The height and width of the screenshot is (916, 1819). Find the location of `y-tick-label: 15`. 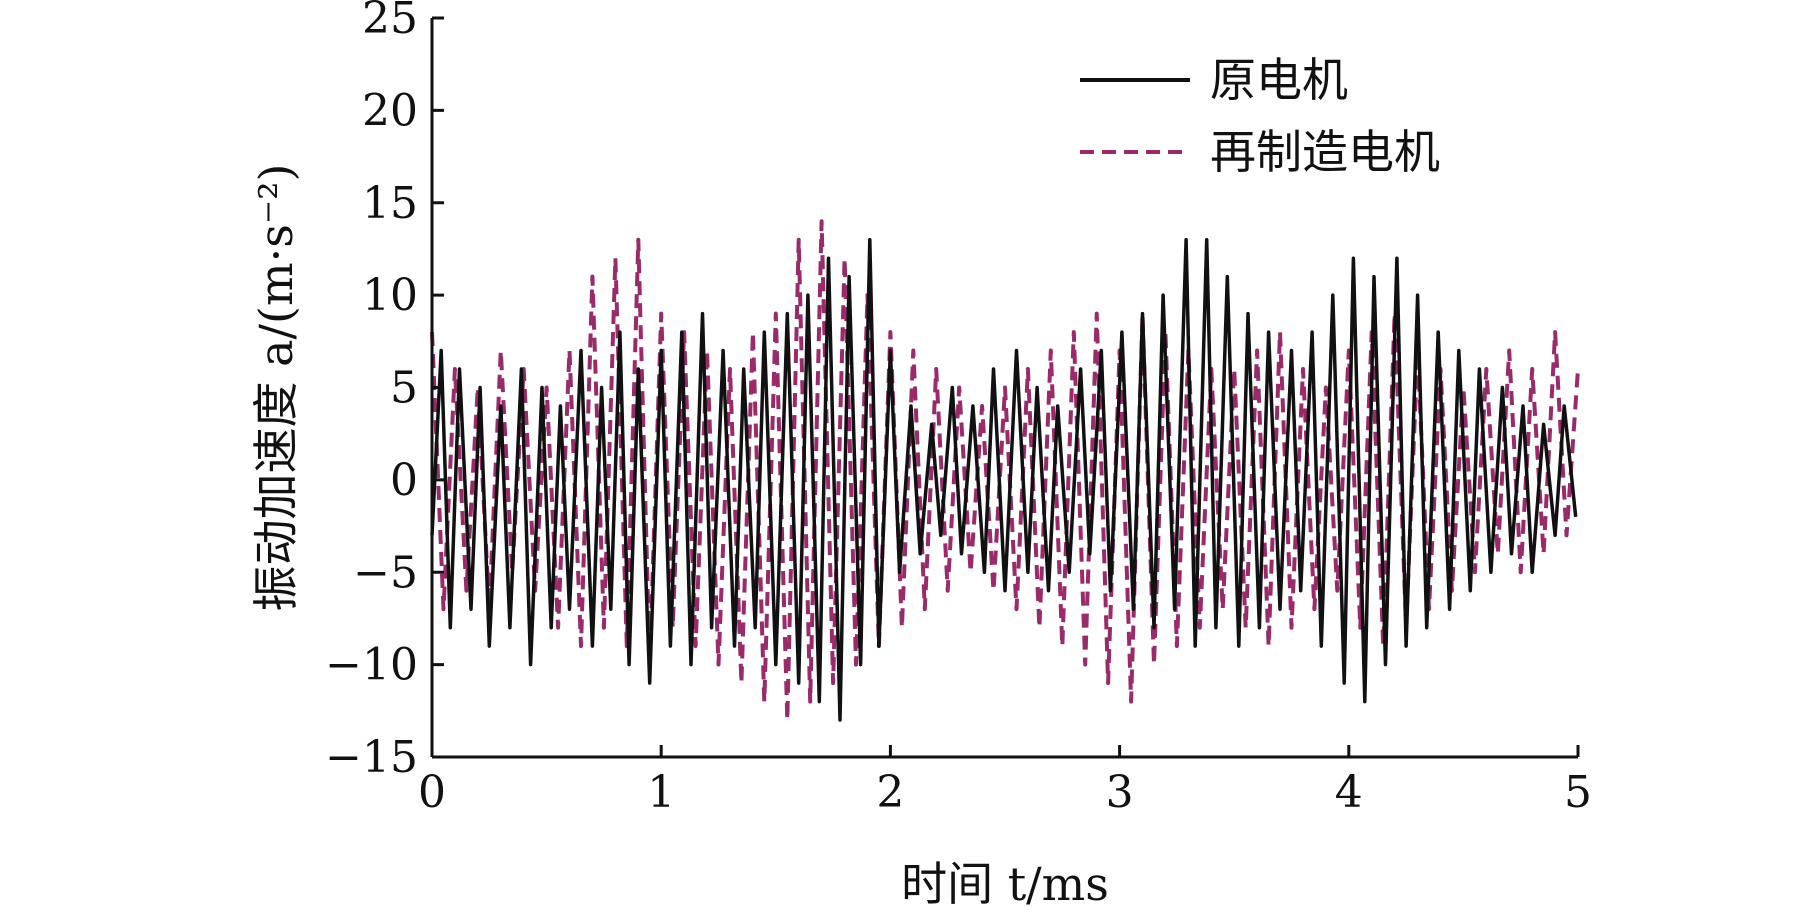

y-tick-label: 15 is located at coordinates (390, 203).